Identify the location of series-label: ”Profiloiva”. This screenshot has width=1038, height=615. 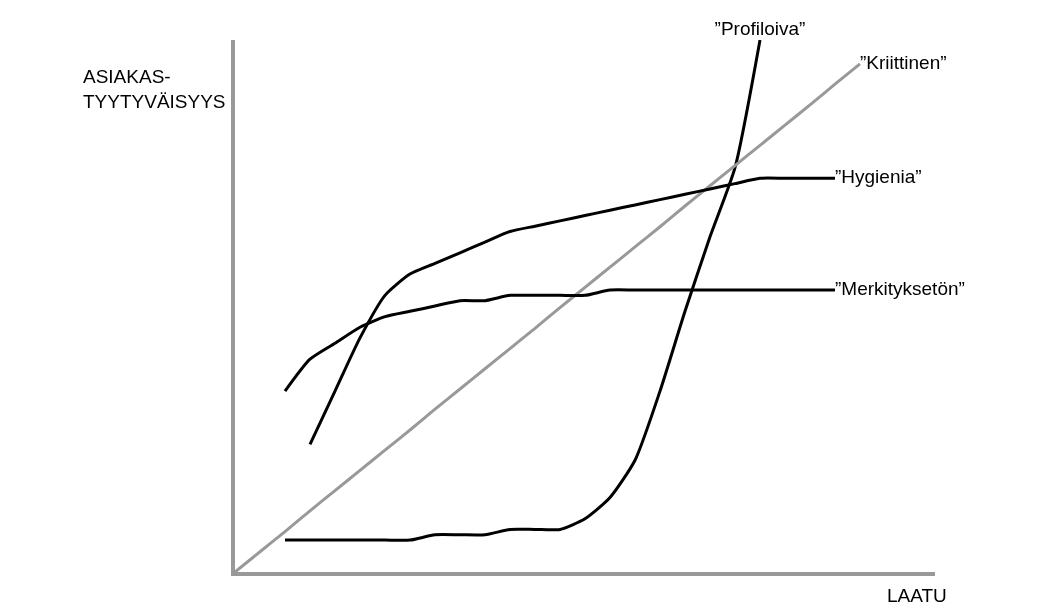
(760, 29).